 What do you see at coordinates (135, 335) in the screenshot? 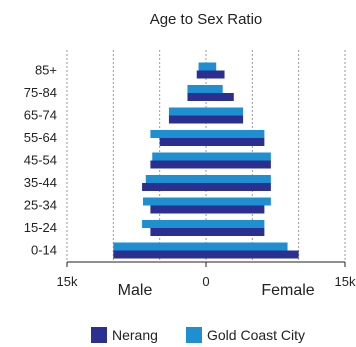
I see `legend-label: Nerang` at bounding box center [135, 335].